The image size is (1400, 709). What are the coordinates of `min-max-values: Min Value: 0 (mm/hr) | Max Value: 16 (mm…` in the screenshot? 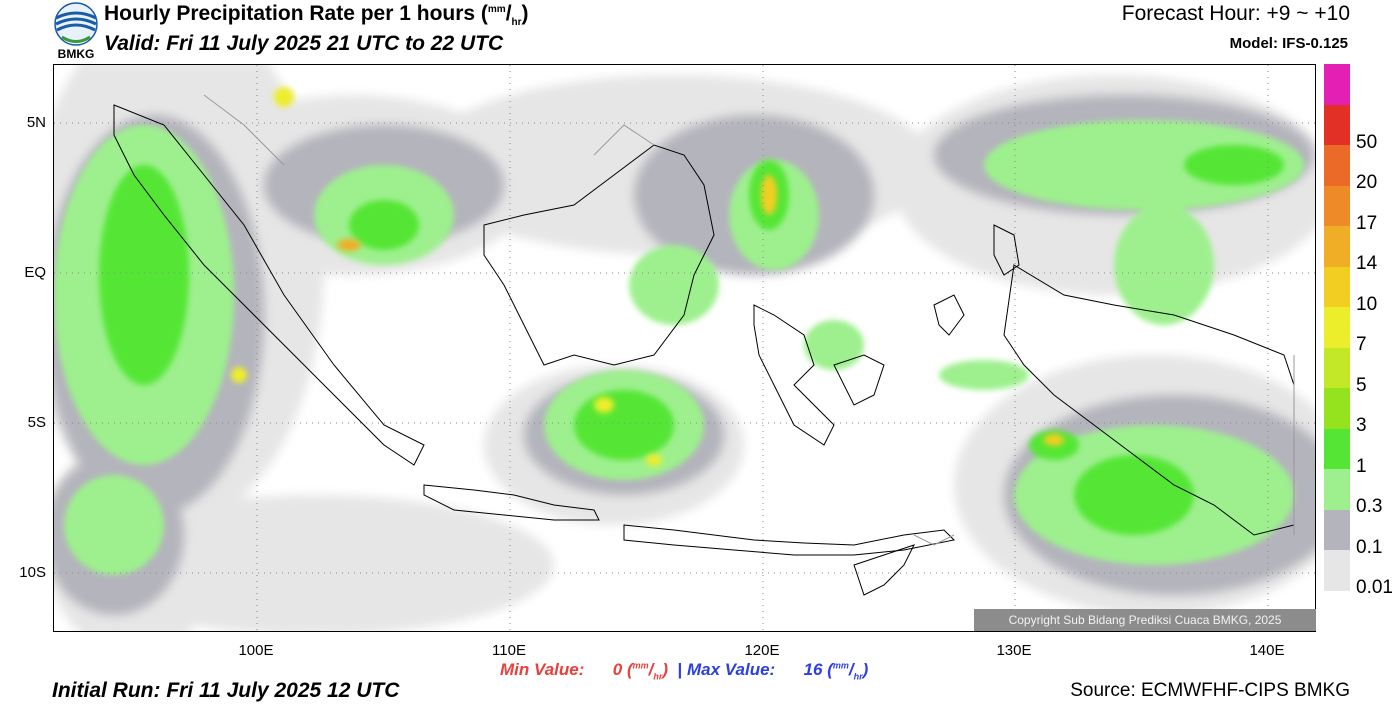 It's located at (684, 671).